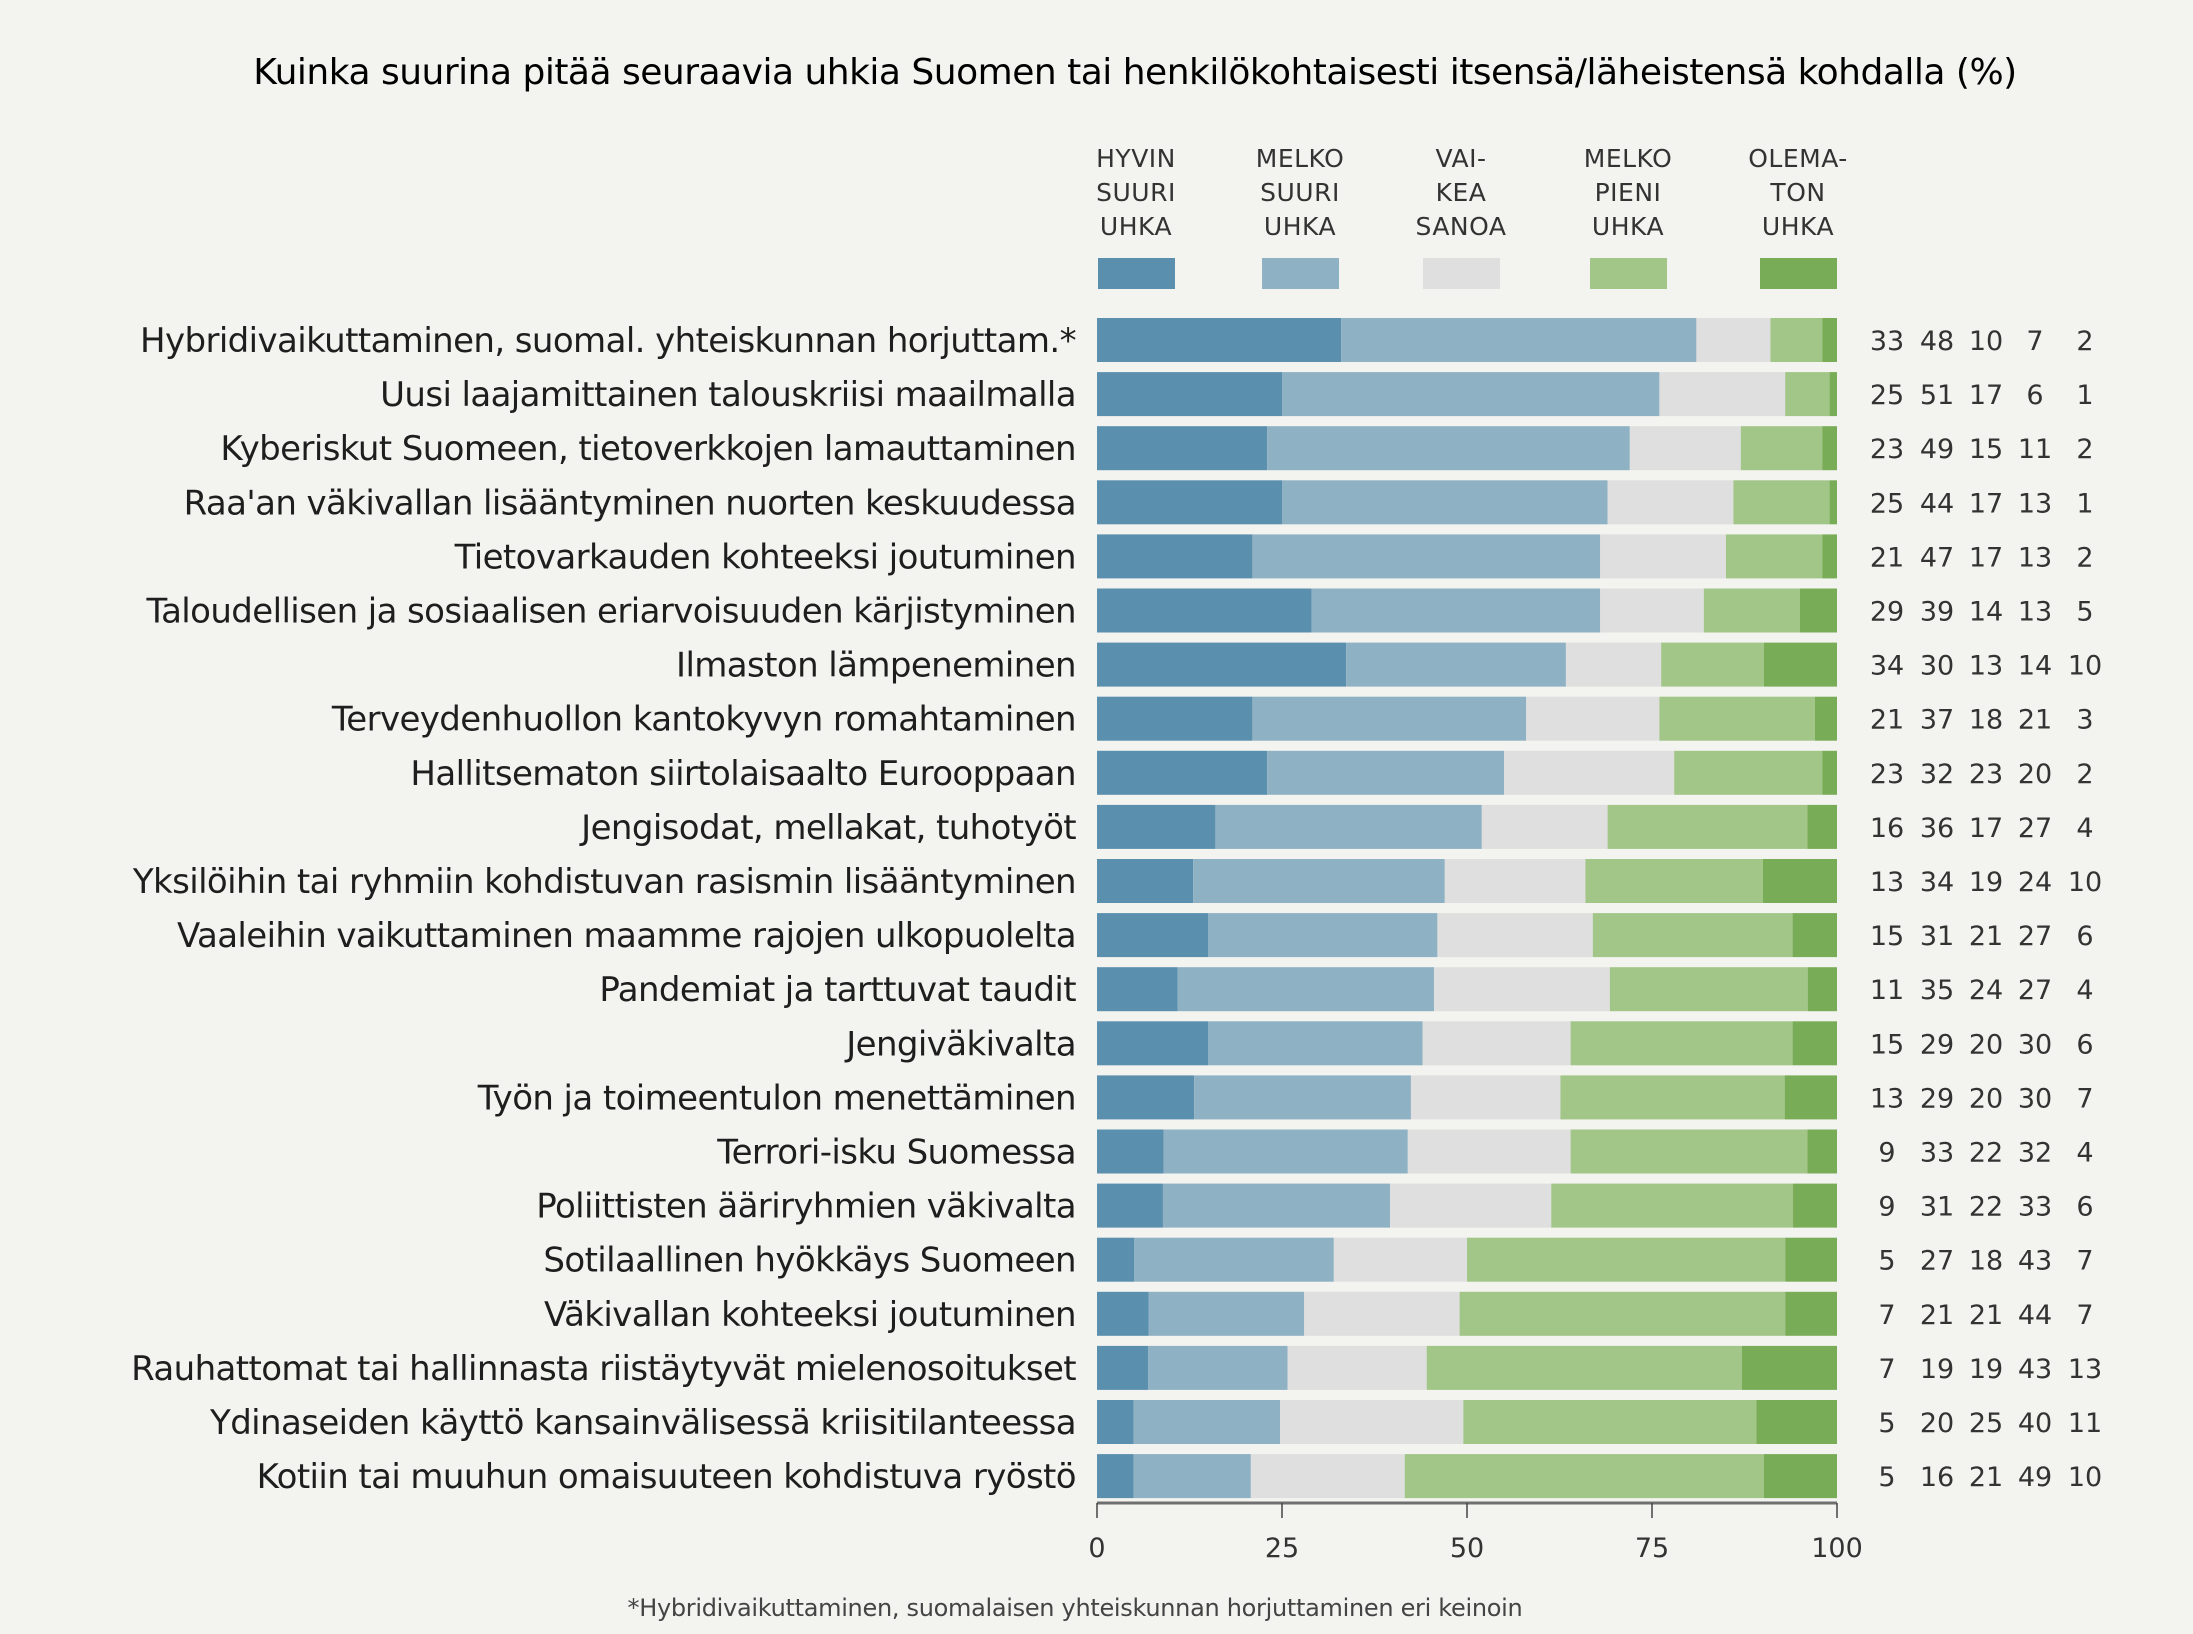  What do you see at coordinates (1887, 936) in the screenshot?
I see `value-label: 15` at bounding box center [1887, 936].